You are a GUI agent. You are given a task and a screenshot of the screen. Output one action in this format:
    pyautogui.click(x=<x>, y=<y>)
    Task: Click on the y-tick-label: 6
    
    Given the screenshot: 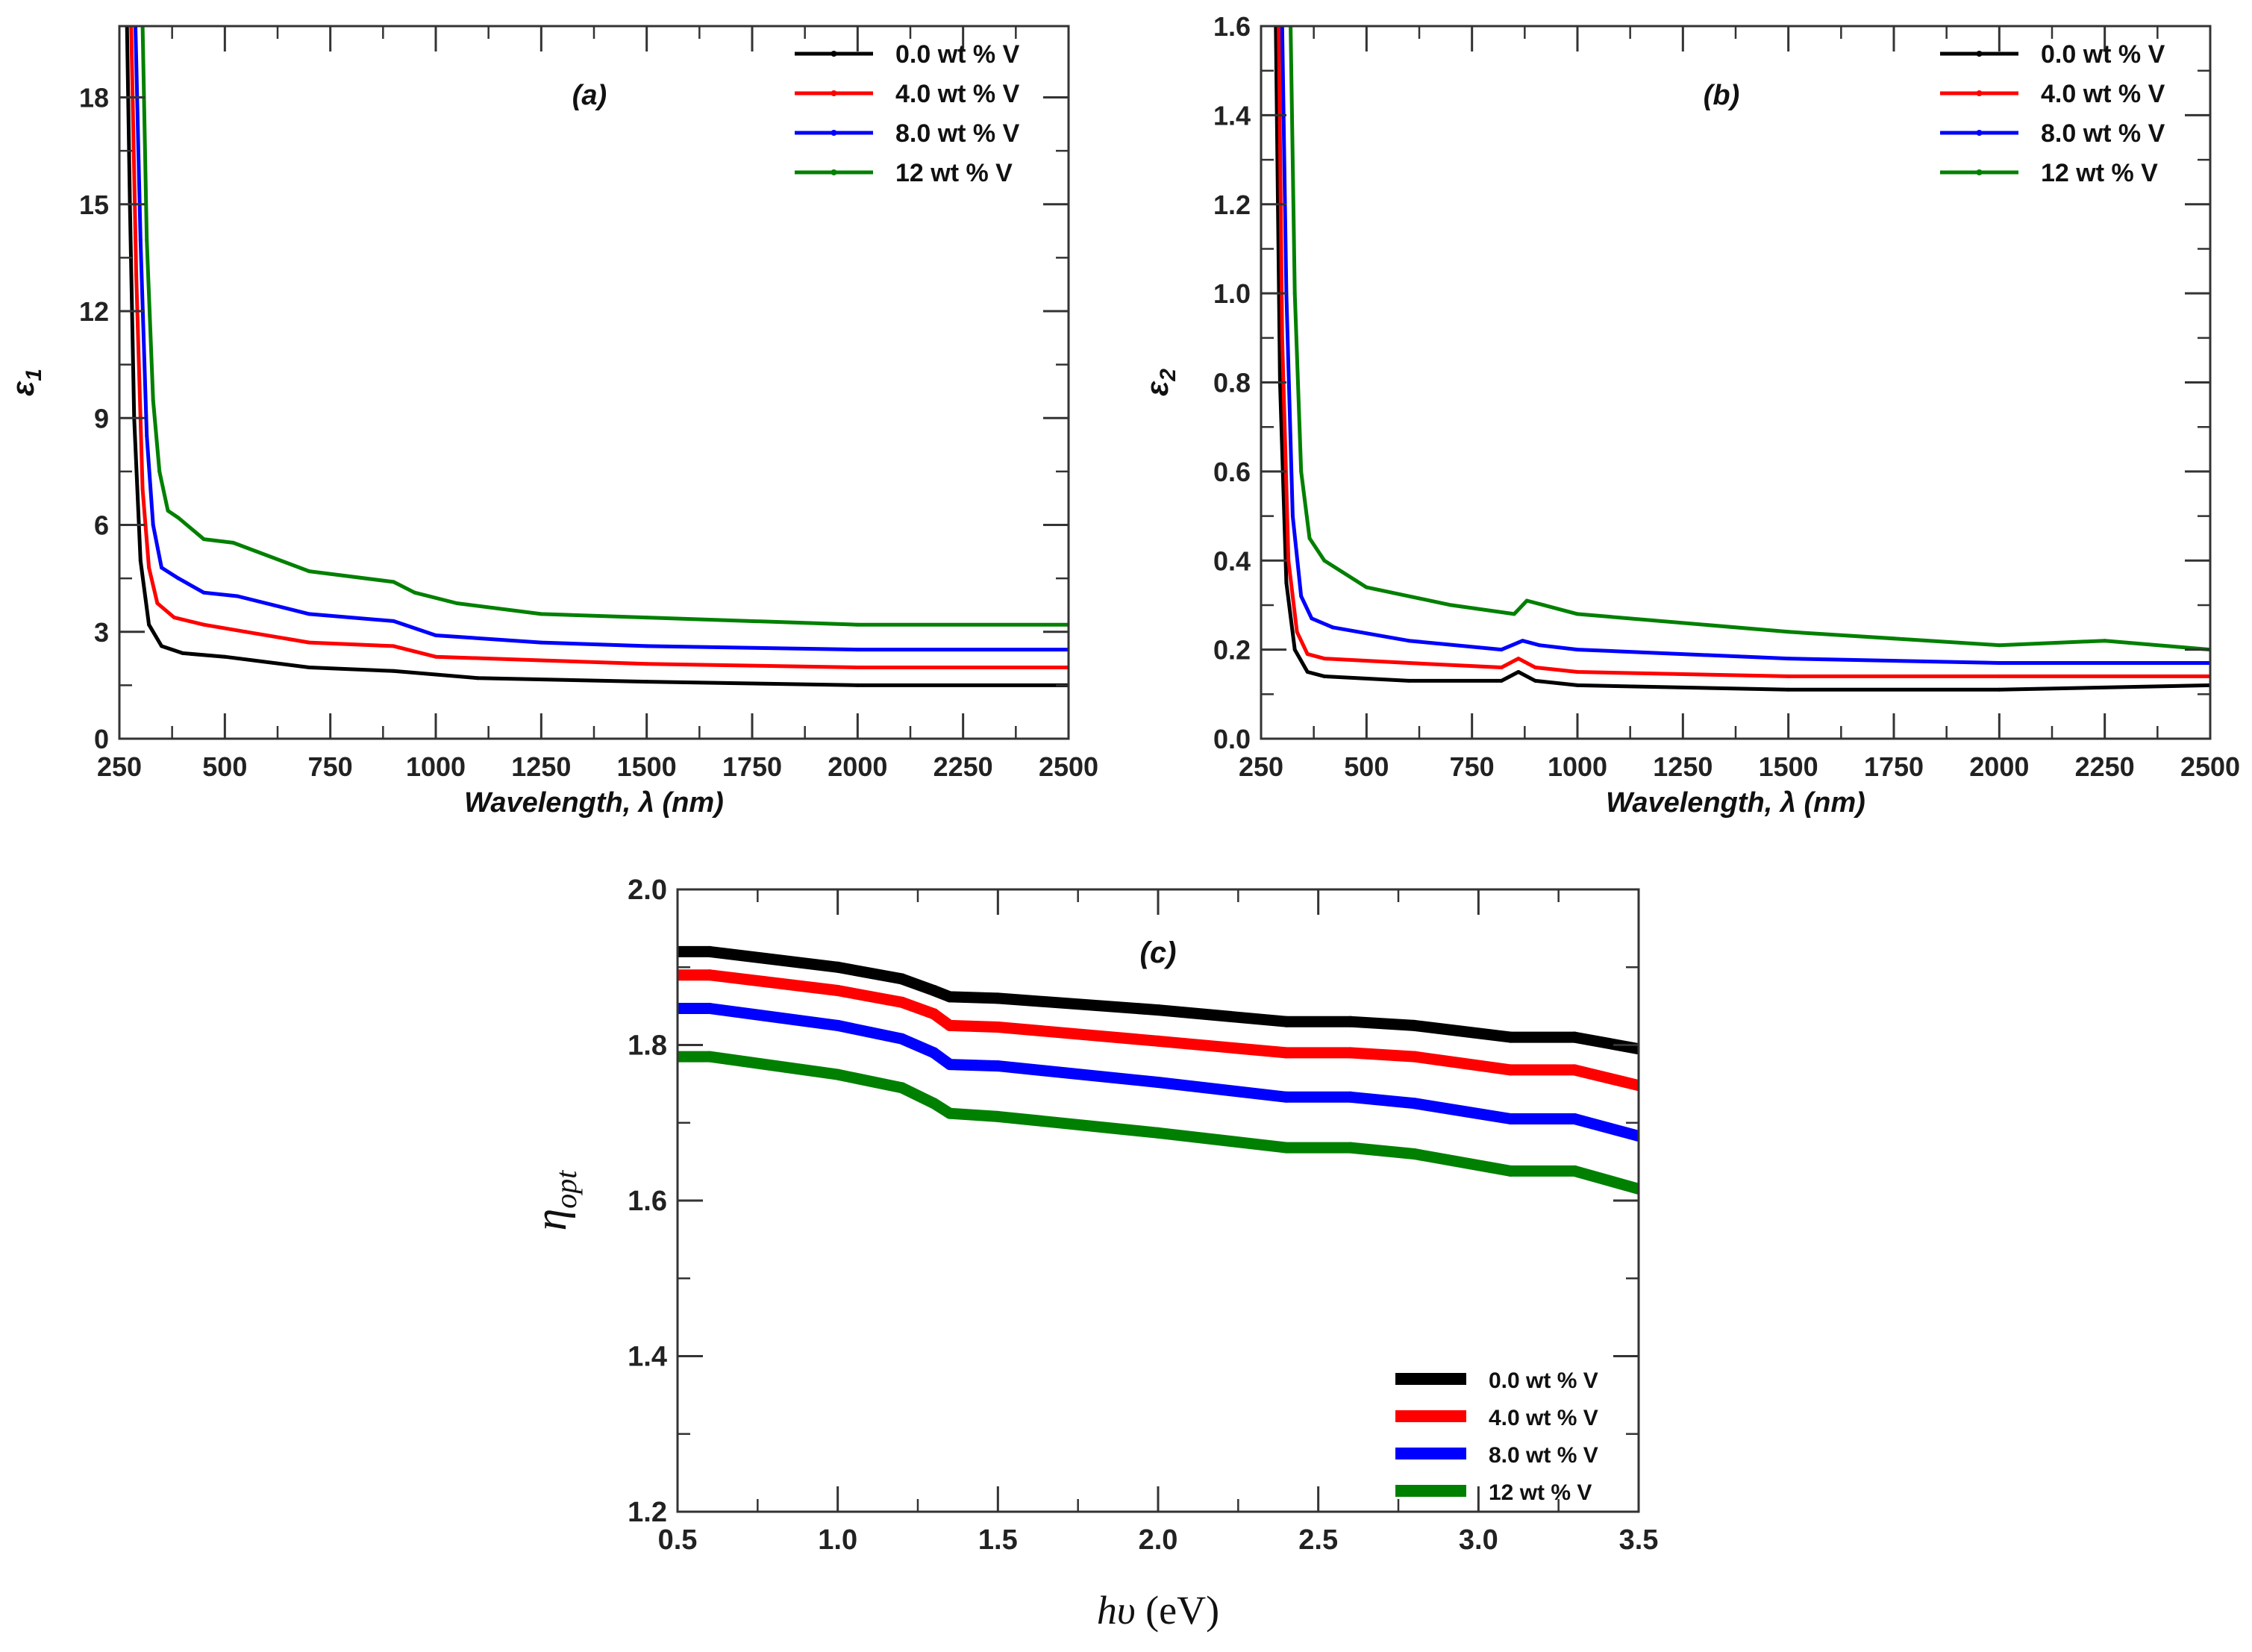 What is the action you would take?
    pyautogui.click(x=102, y=525)
    